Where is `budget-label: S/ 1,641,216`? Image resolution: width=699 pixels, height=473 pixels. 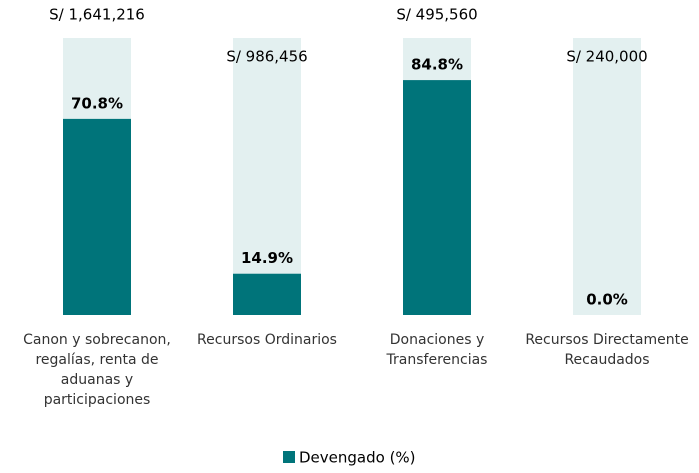 budget-label: S/ 1,641,216 is located at coordinates (97, 15).